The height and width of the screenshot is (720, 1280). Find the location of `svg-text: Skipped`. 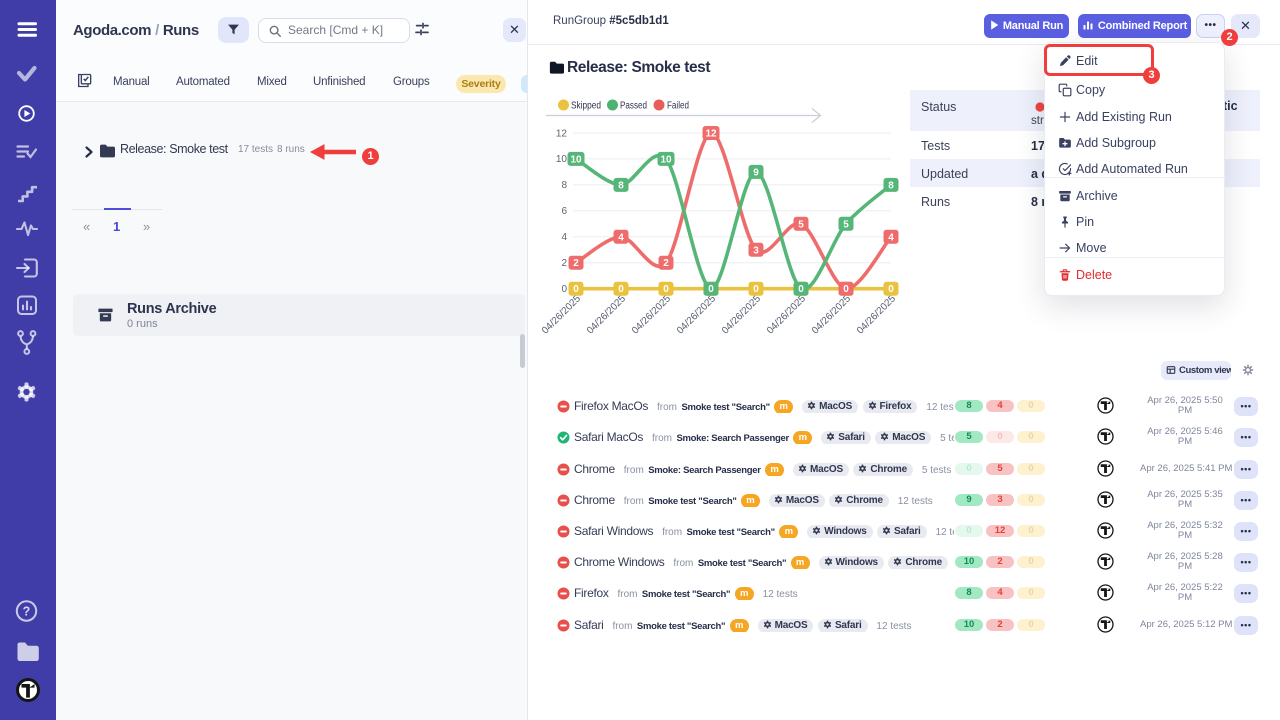

svg-text: Skipped is located at coordinates (586, 106).